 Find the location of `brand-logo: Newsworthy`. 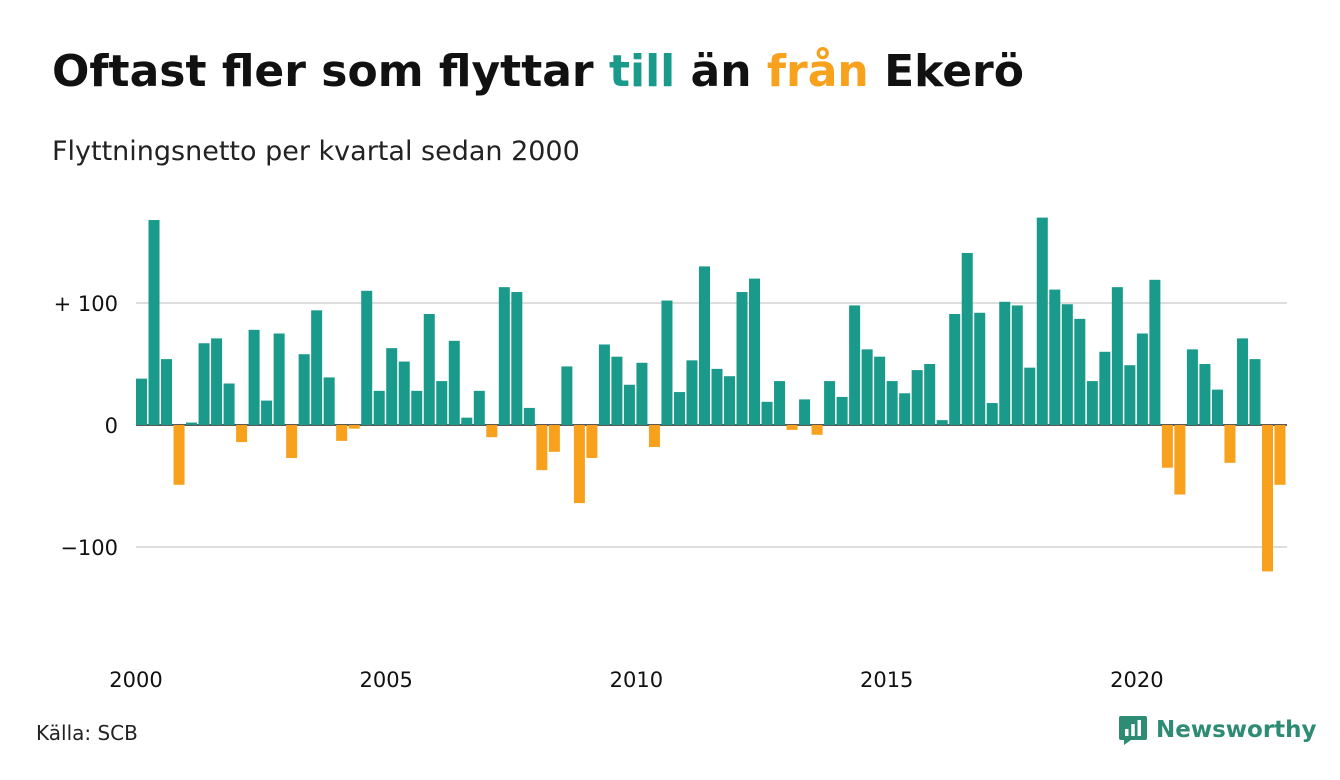

brand-logo: Newsworthy is located at coordinates (1217, 730).